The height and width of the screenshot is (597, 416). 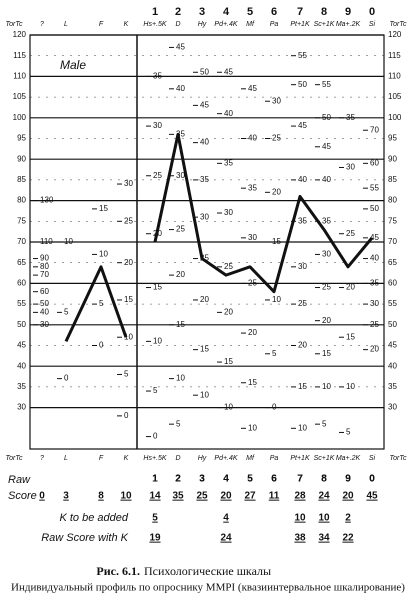 What do you see at coordinates (300, 24) in the screenshot?
I see `scale-name: Pt+1K` at bounding box center [300, 24].